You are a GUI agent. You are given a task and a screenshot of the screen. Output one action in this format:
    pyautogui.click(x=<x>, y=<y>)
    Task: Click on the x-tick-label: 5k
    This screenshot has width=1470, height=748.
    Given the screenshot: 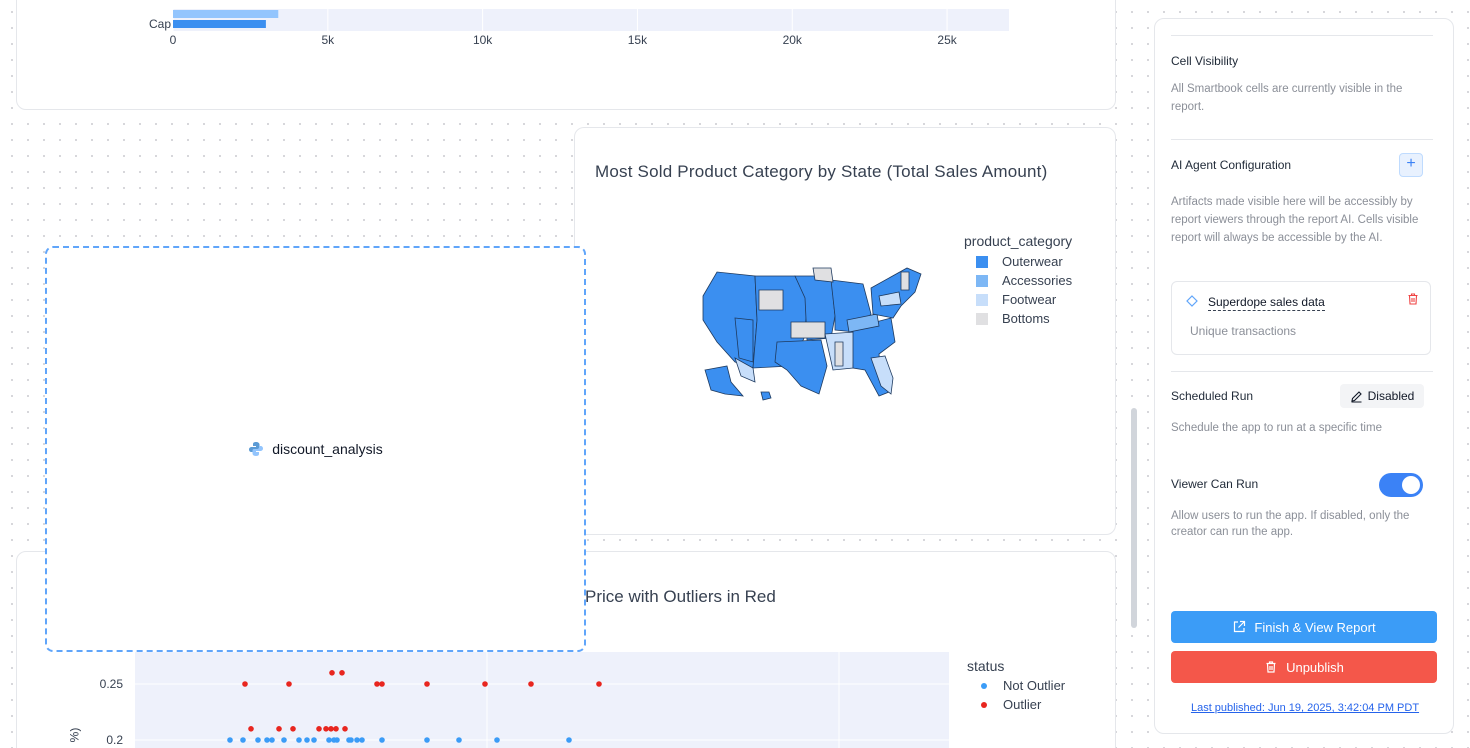 What is the action you would take?
    pyautogui.click(x=328, y=40)
    